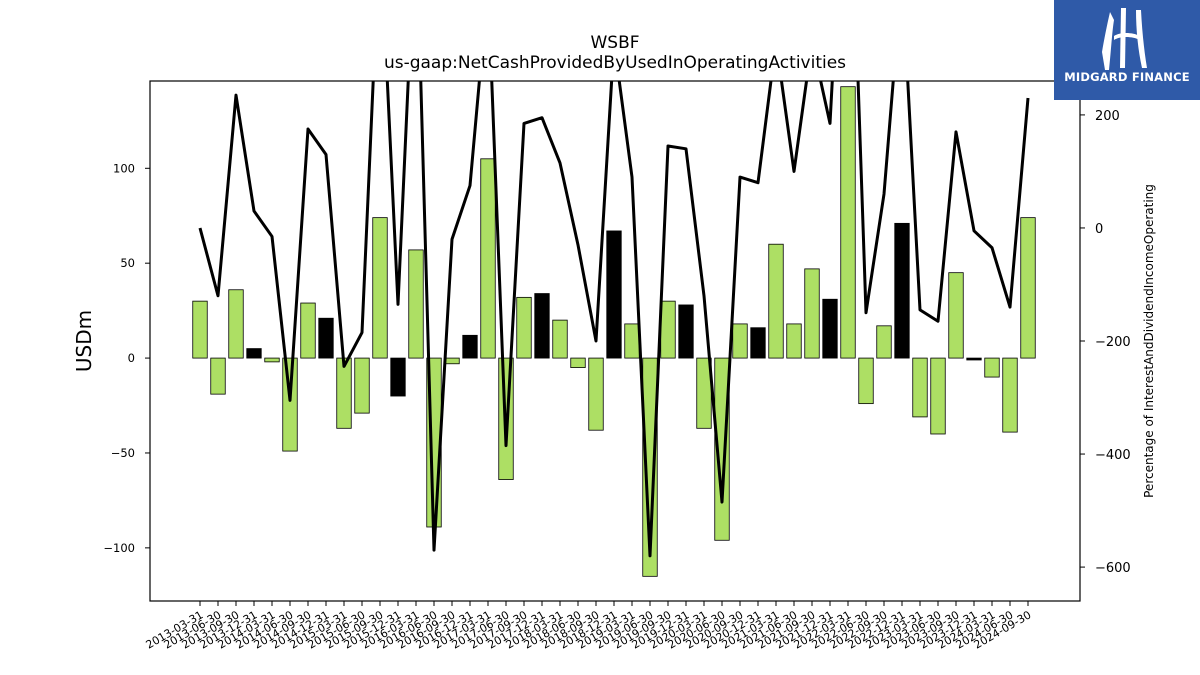  What do you see at coordinates (123, 453) in the screenshot?
I see `y-tick-label: −50` at bounding box center [123, 453].